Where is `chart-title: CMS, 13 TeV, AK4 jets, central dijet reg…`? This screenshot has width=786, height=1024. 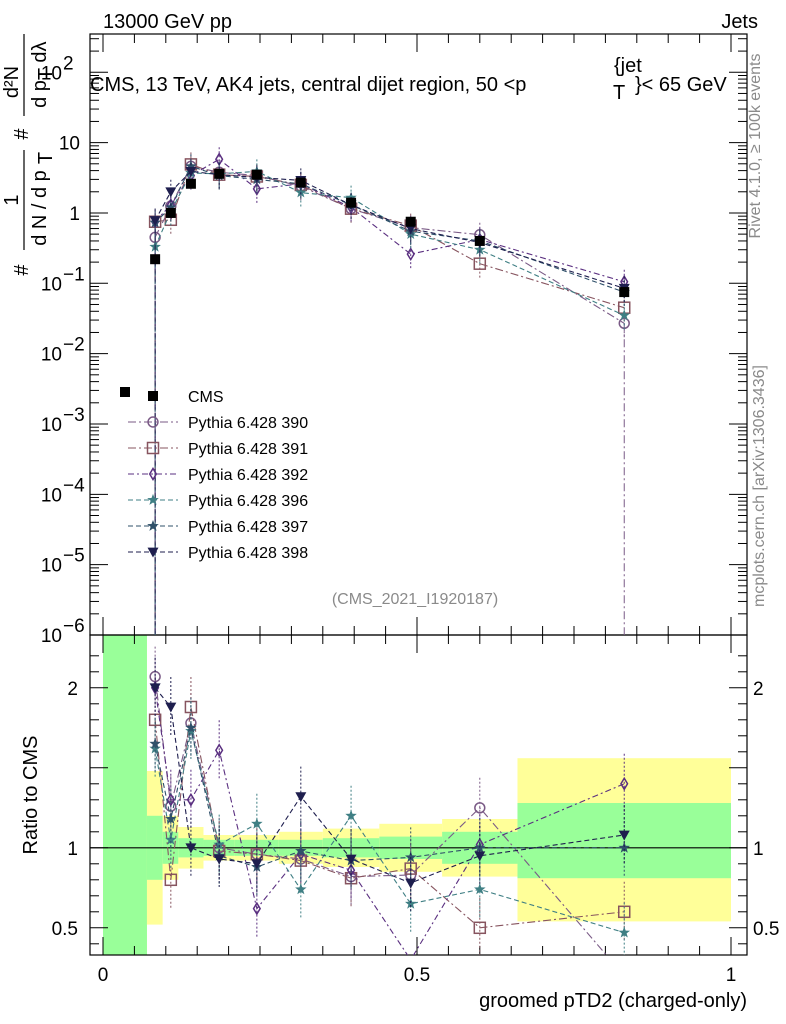 chart-title: CMS, 13 TeV, AK4 jets, central dijet reg… is located at coordinates (308, 85).